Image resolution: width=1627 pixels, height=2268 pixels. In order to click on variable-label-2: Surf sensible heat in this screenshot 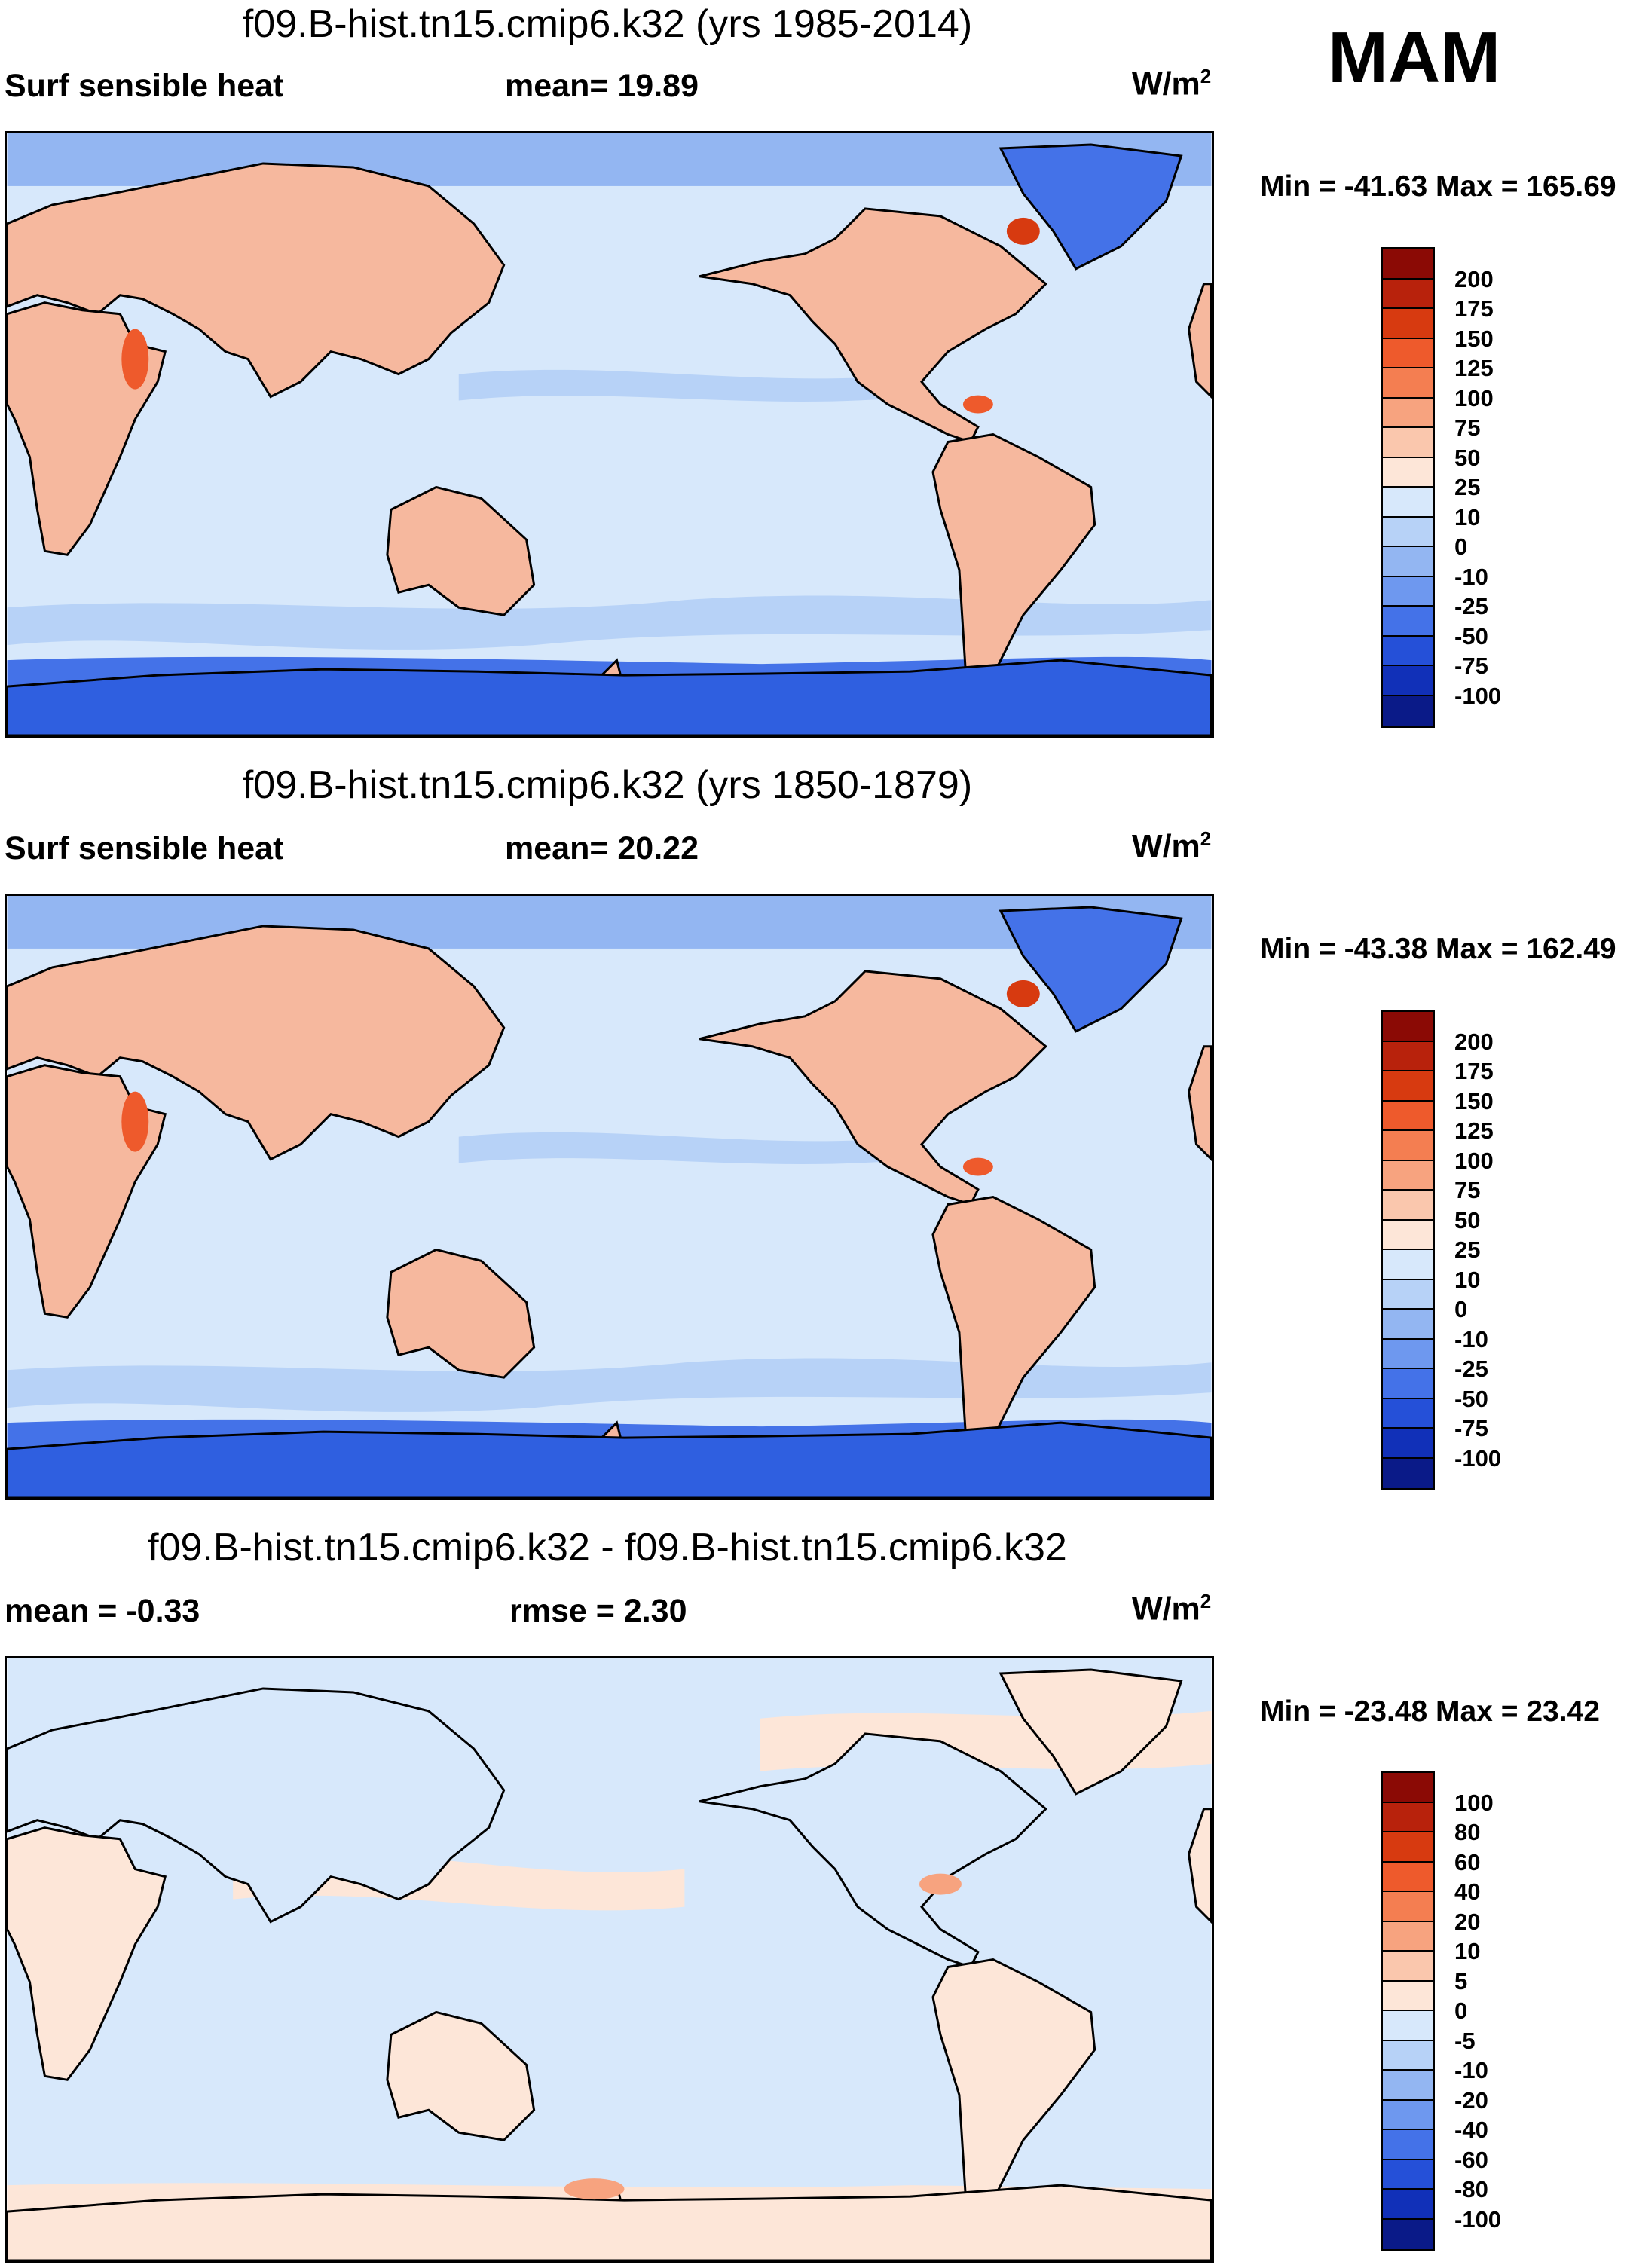, I will do `click(144, 848)`.